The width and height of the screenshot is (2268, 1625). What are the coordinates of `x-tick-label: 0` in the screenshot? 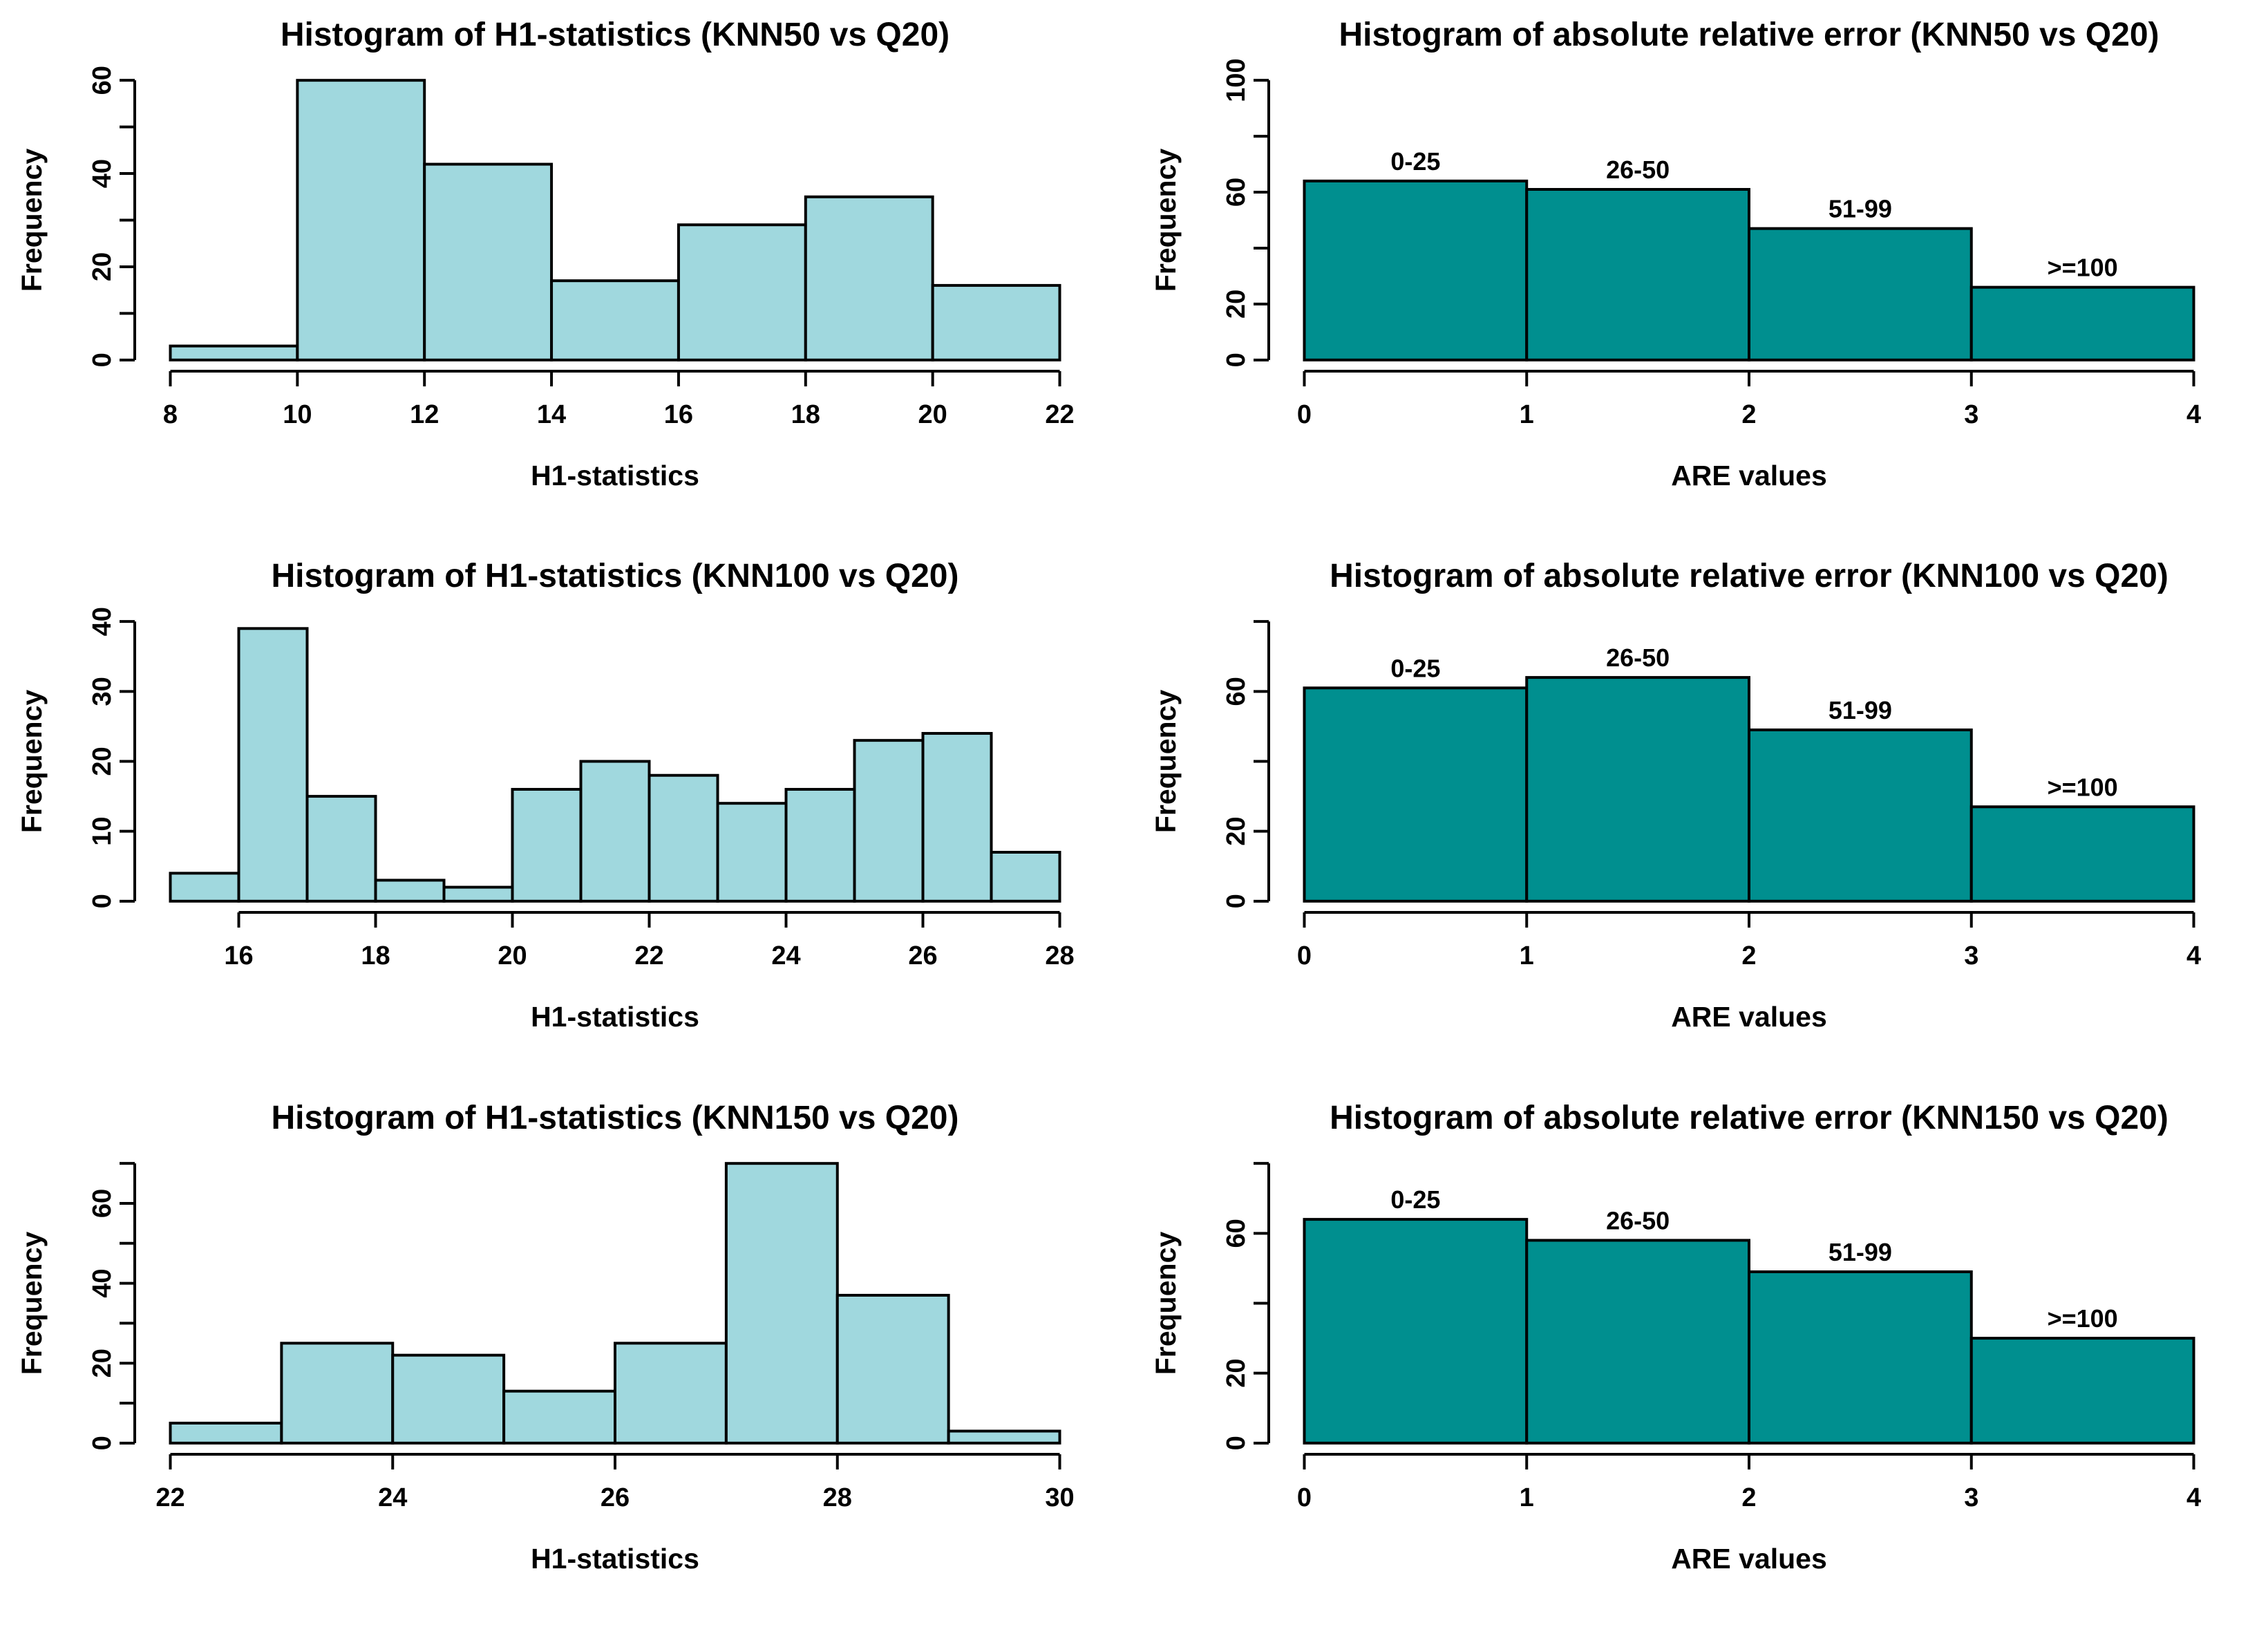 It's located at (1304, 1498).